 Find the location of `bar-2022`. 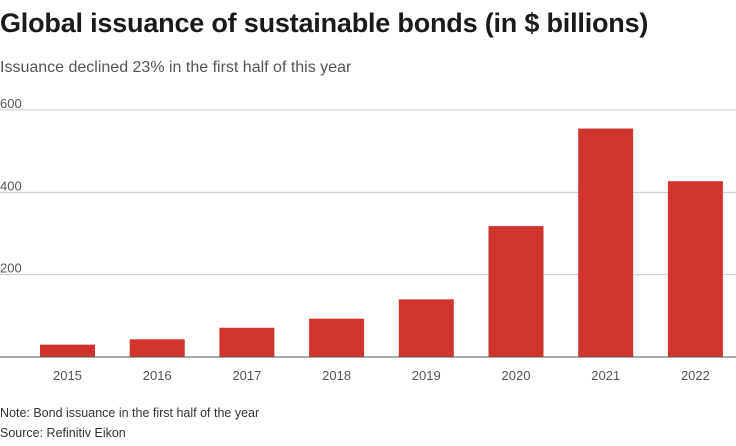

bar-2022 is located at coordinates (695, 269).